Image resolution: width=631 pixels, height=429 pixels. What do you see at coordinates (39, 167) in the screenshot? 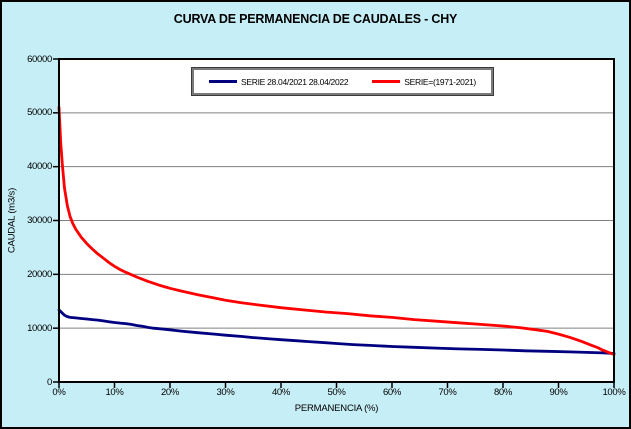
I see `y-tick-label-40000: 40000` at bounding box center [39, 167].